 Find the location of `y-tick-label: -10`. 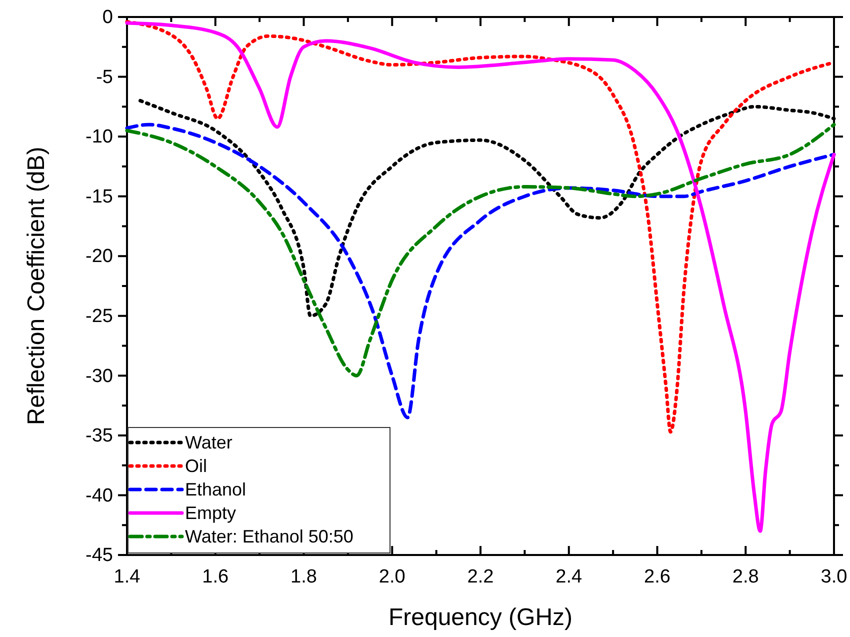

y-tick-label: -10 is located at coordinates (99, 137).